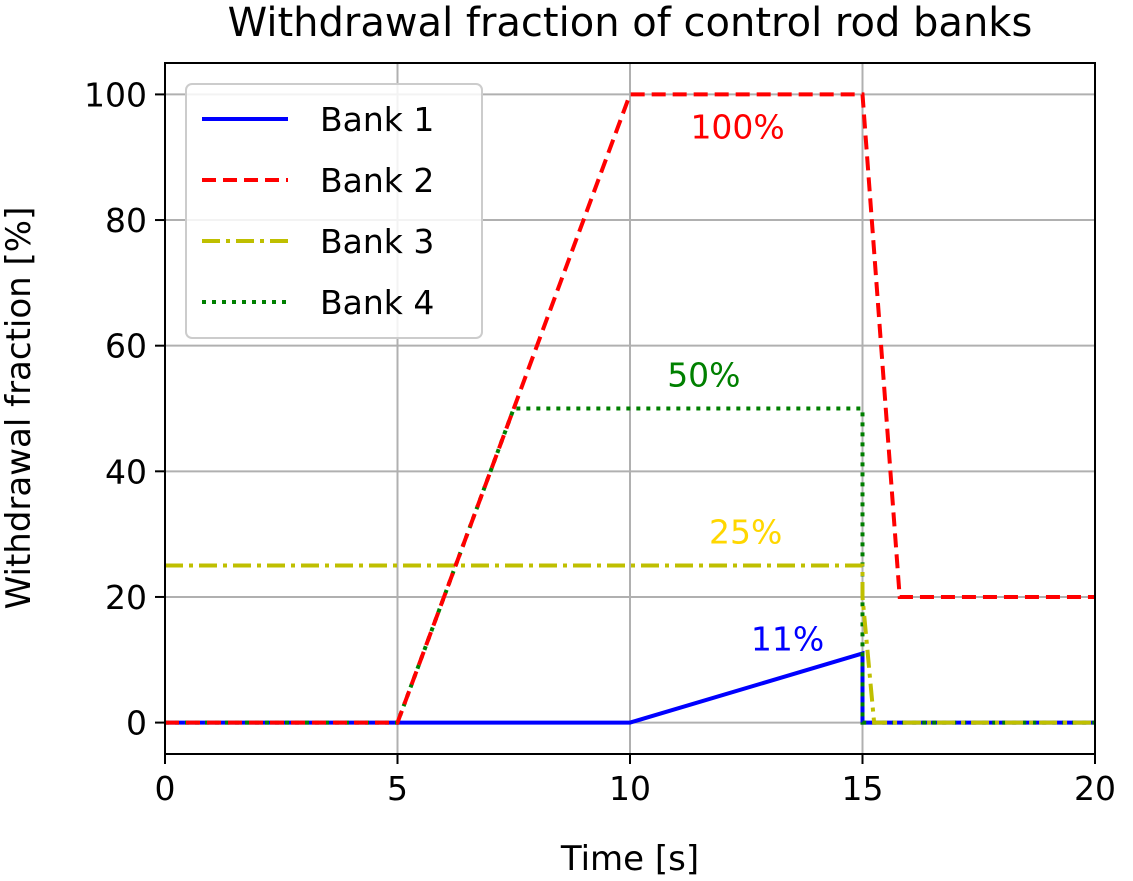 The width and height of the screenshot is (1133, 881). I want to click on y-axis-label: Withdrawal fraction [%], so click(19, 408).